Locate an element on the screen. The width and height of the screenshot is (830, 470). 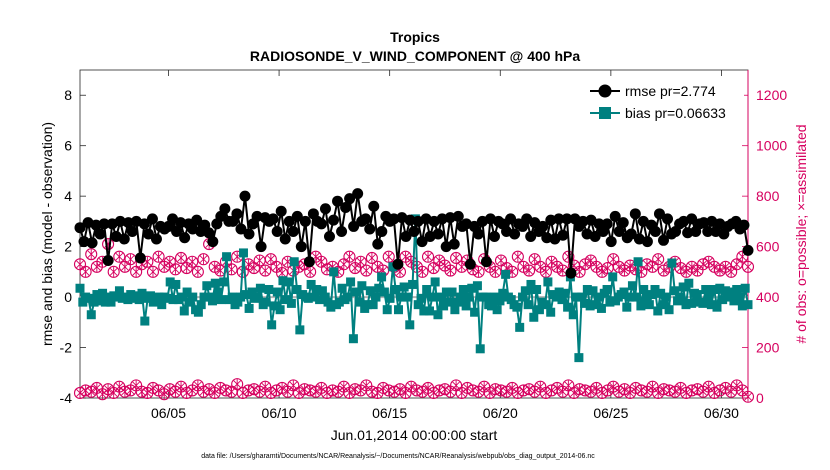
y-axis-label: rmse and bias (model - observation) is located at coordinates (47, 234).